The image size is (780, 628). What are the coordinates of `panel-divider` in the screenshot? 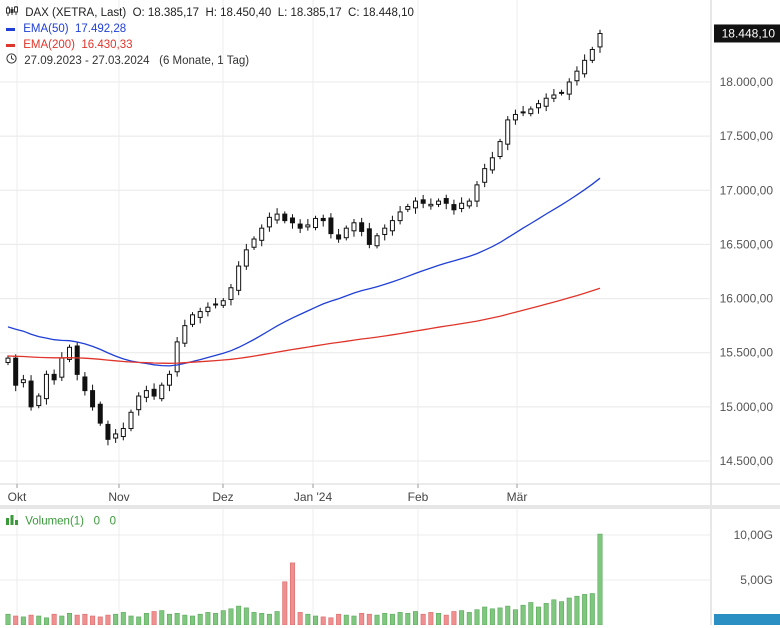 It's located at (390, 507).